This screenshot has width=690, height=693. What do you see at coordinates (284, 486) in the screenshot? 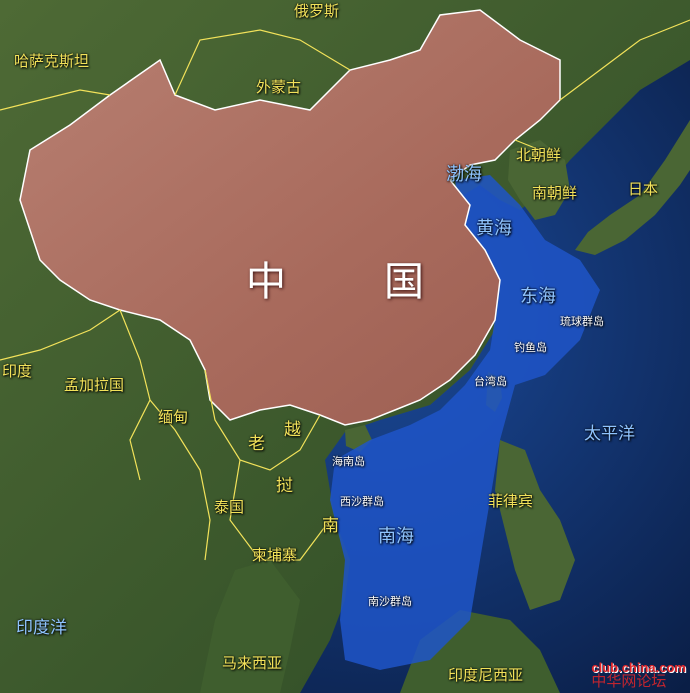
I see `label-cambodia-char: 挝` at bounding box center [284, 486].